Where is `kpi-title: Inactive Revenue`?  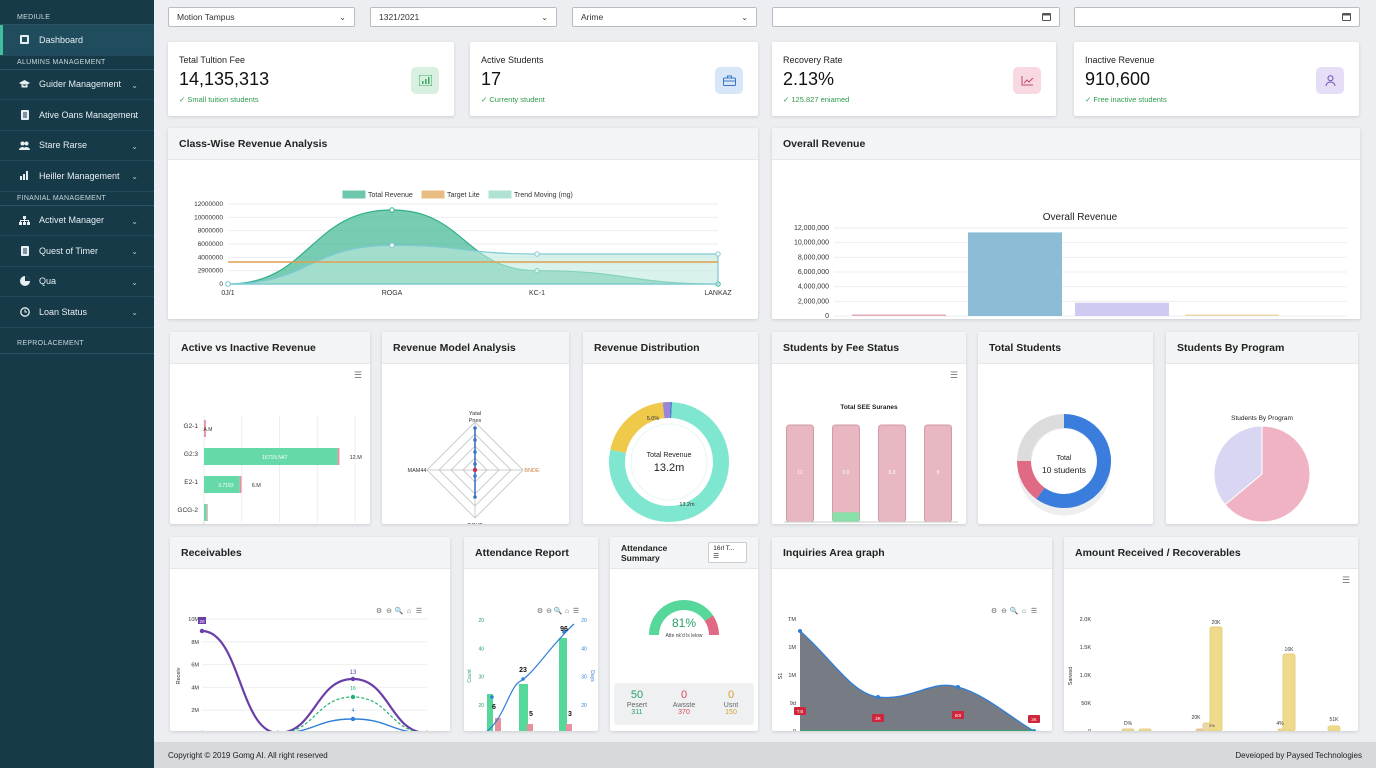
kpi-title: Inactive Revenue is located at coordinates (1120, 60).